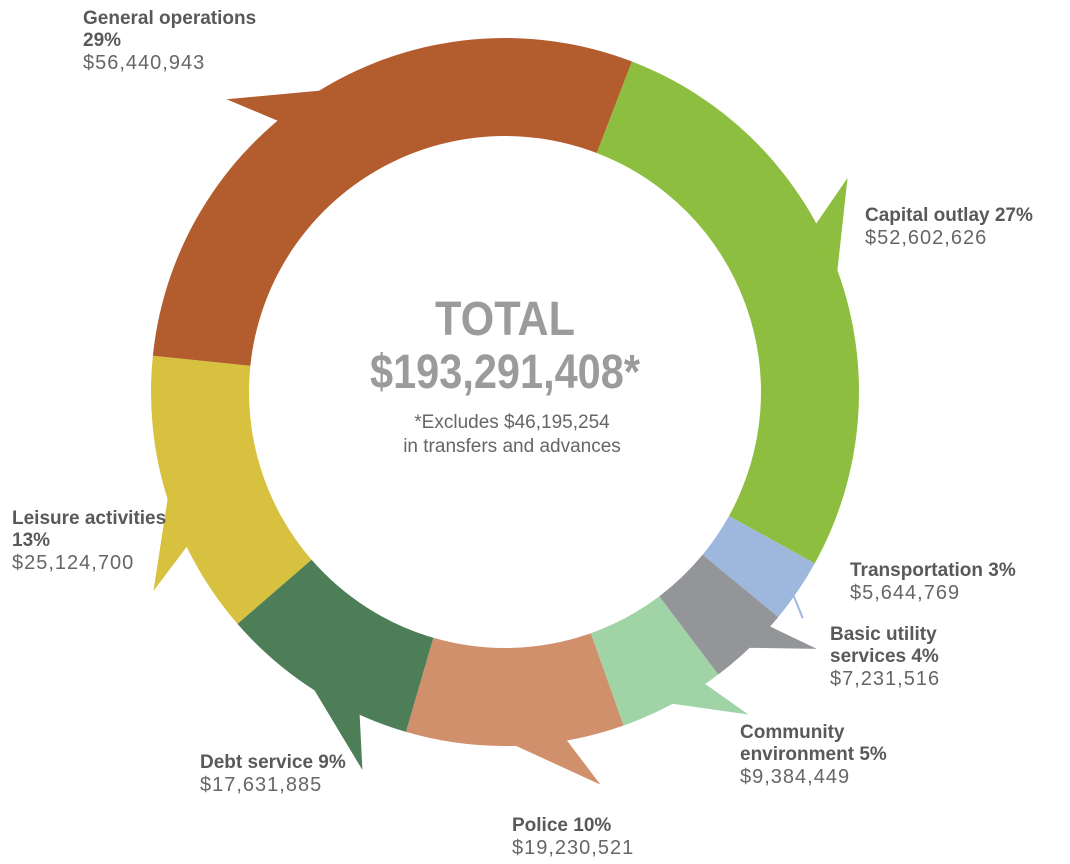 This screenshot has width=1070, height=864. What do you see at coordinates (925, 656) in the screenshot?
I see `percent-label: 4%` at bounding box center [925, 656].